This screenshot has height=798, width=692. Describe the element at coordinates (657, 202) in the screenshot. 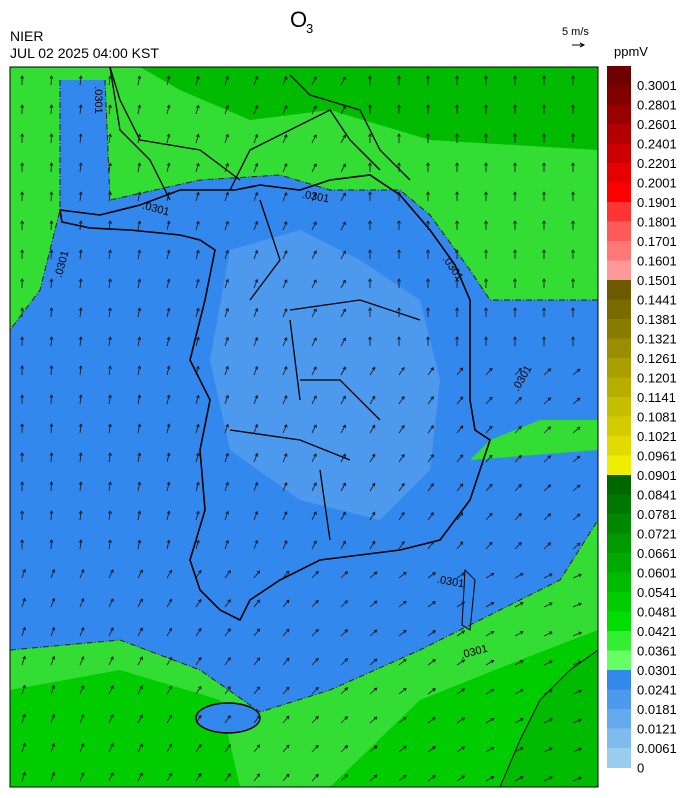

I see `colorbar-tick-label: 0.1901` at that location.